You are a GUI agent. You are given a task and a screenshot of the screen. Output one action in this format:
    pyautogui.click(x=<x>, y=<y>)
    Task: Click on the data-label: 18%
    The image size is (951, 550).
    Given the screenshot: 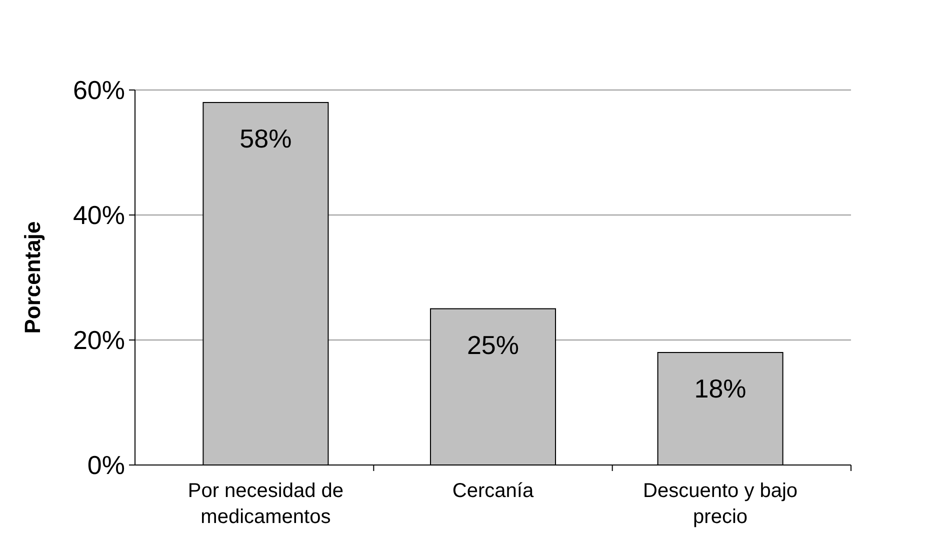 What is the action you would take?
    pyautogui.click(x=720, y=389)
    